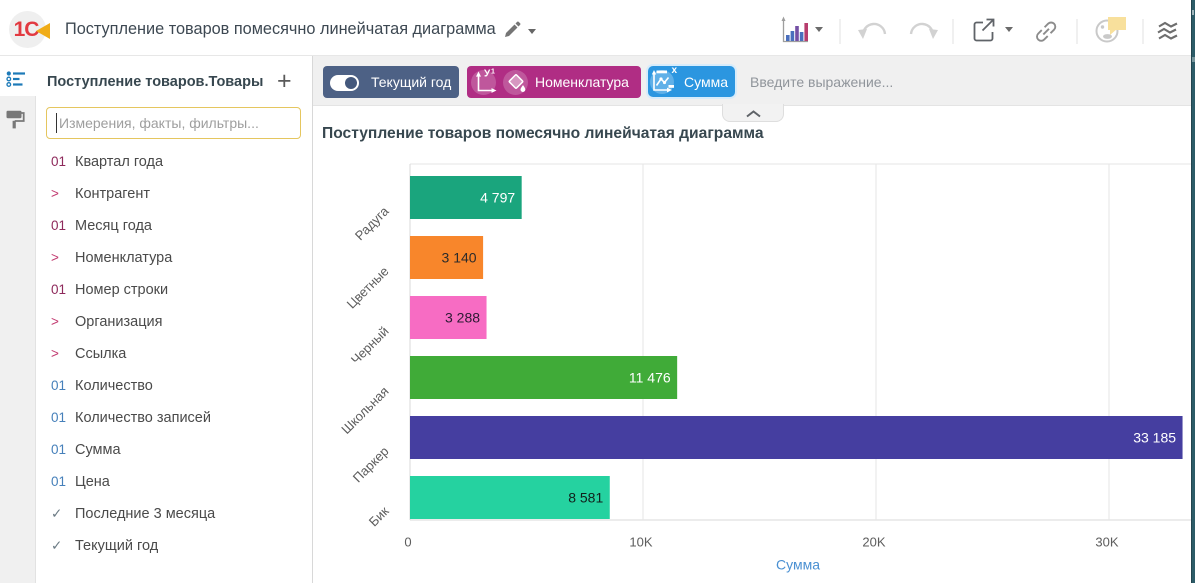 The width and height of the screenshot is (1195, 583). I want to click on svg-text: 20K, so click(873, 542).